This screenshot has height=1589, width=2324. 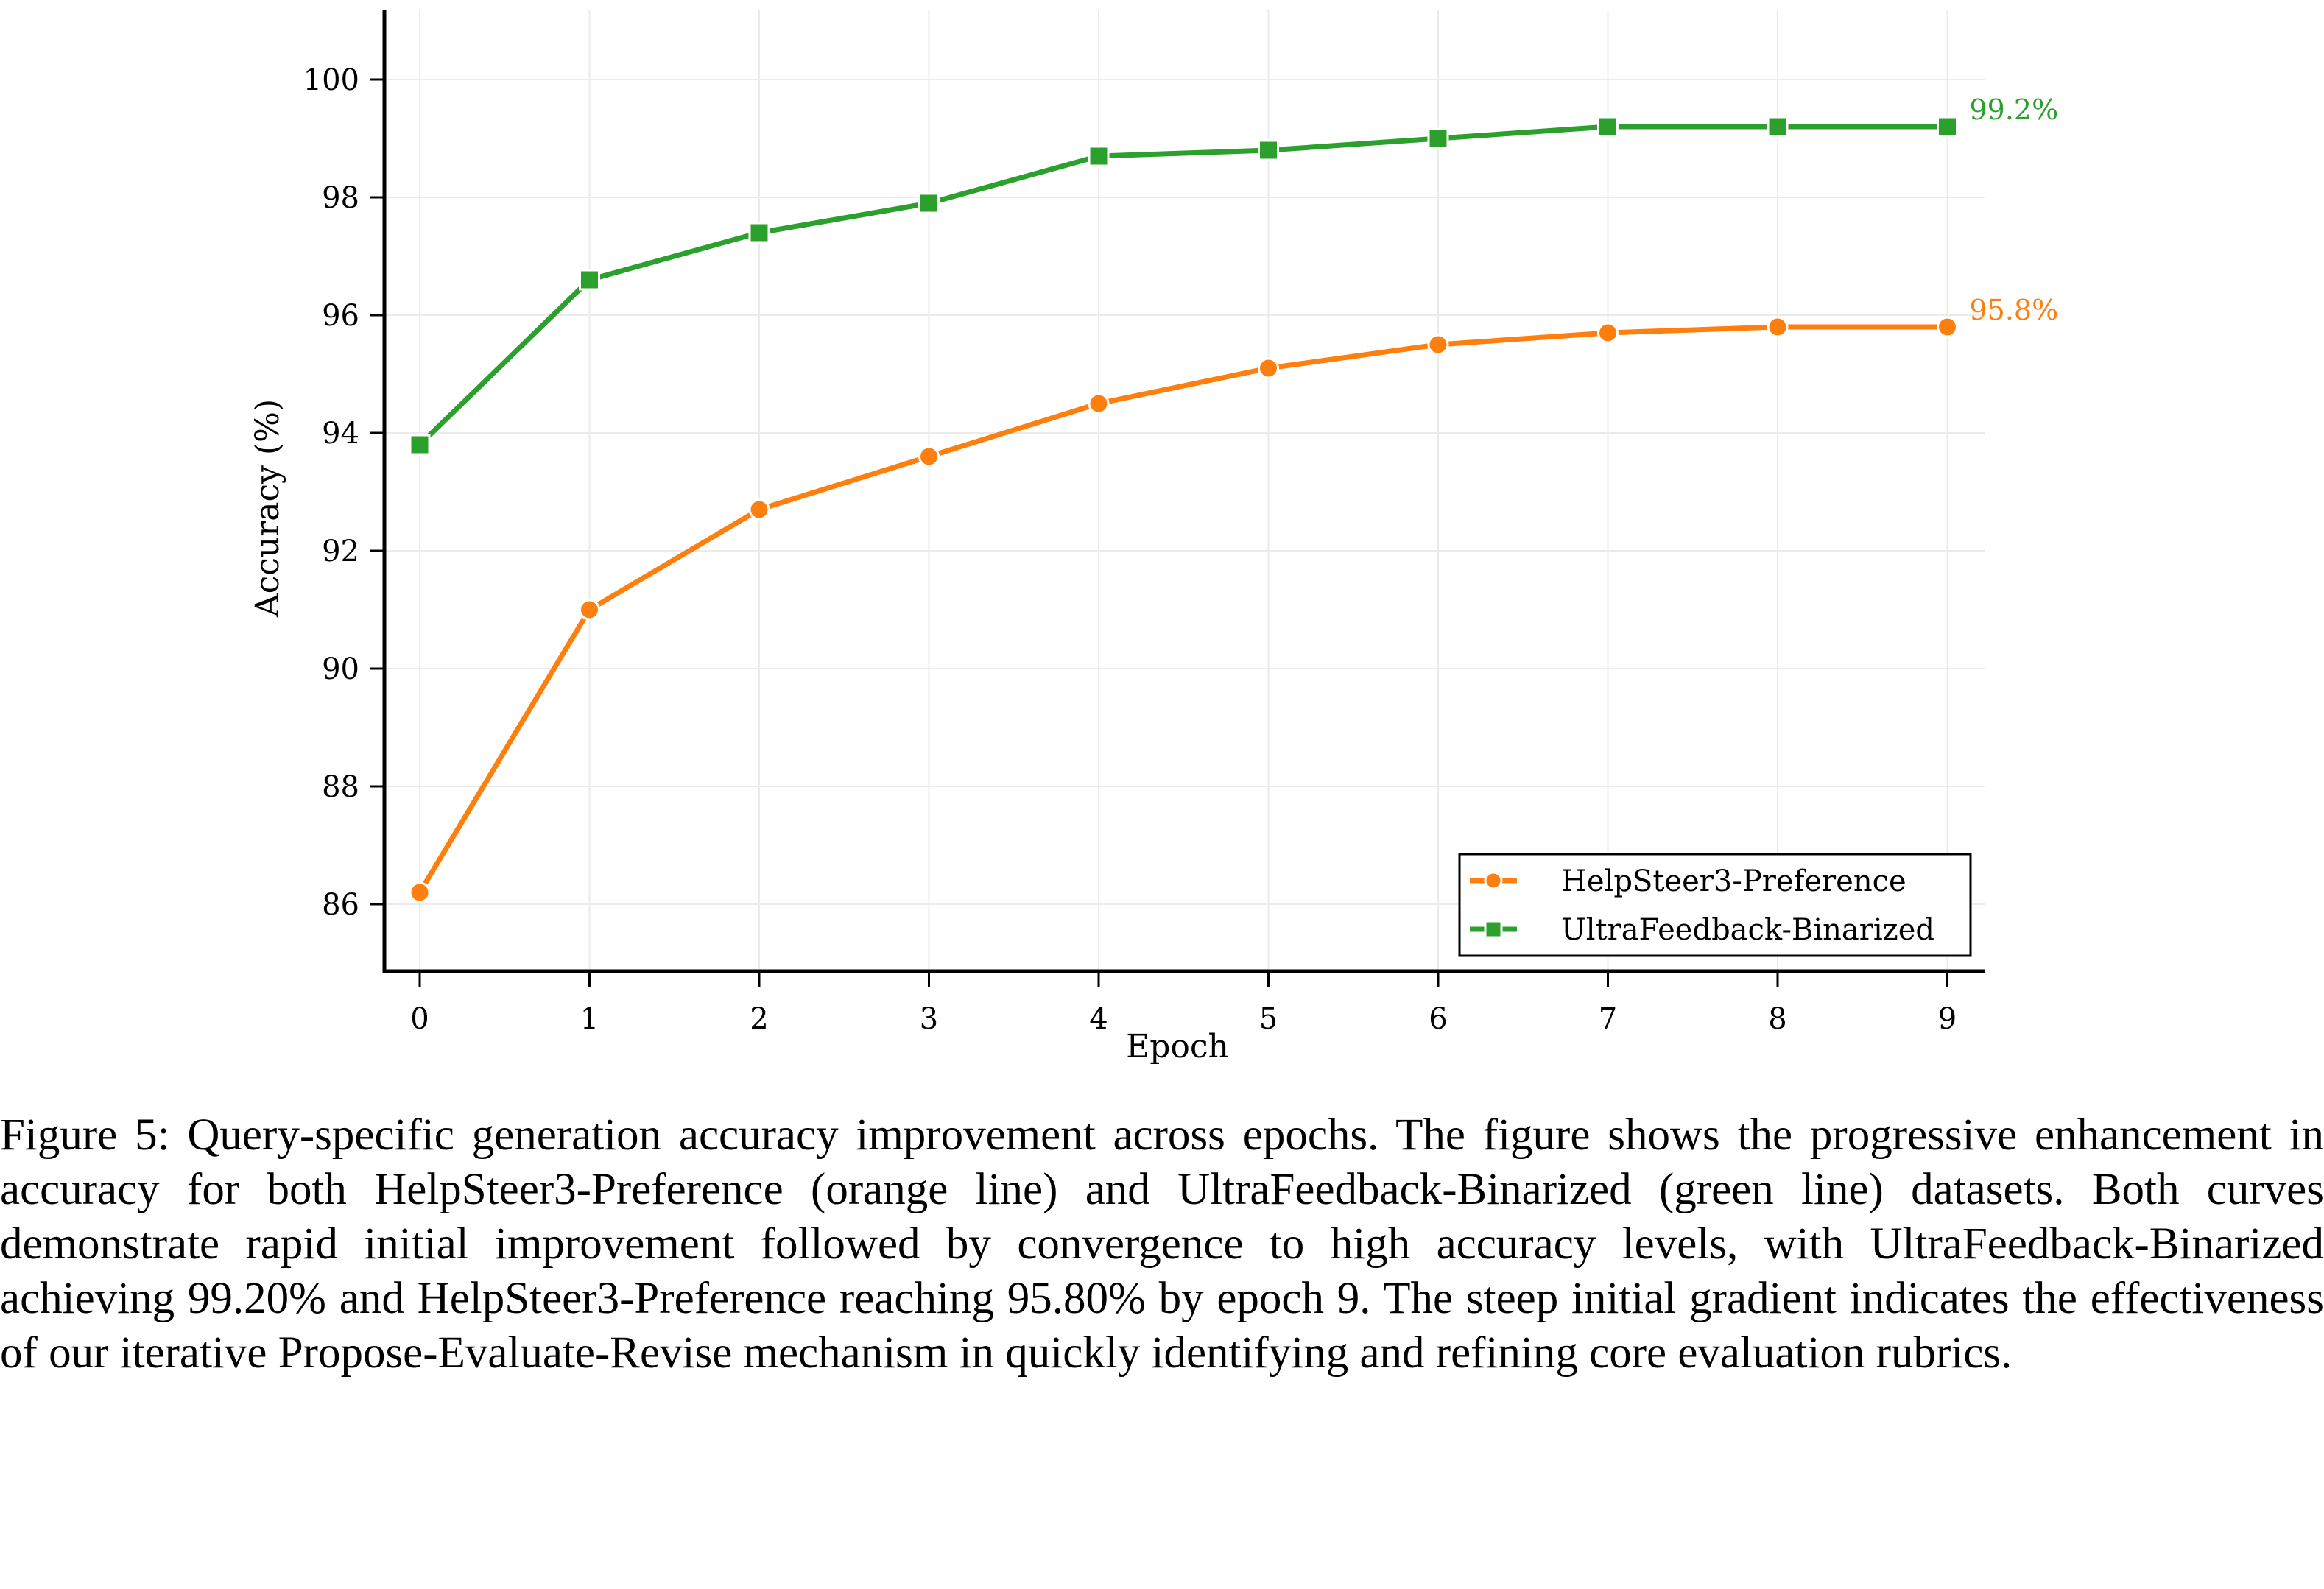 I want to click on y-tick-label: 96, so click(x=341, y=316).